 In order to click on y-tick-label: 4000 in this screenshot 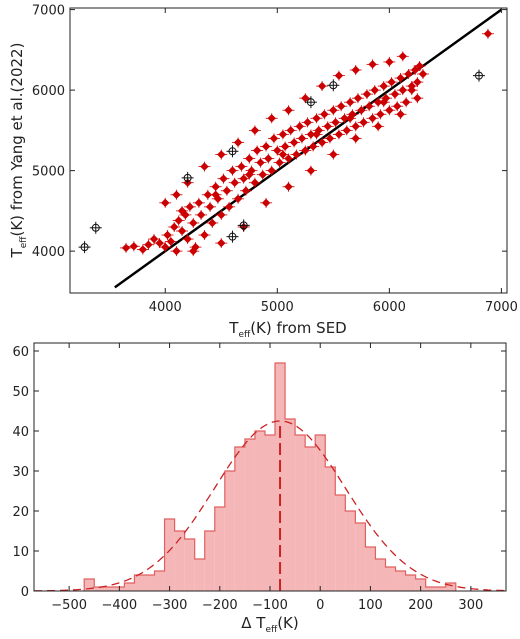, I will do `click(48, 252)`.